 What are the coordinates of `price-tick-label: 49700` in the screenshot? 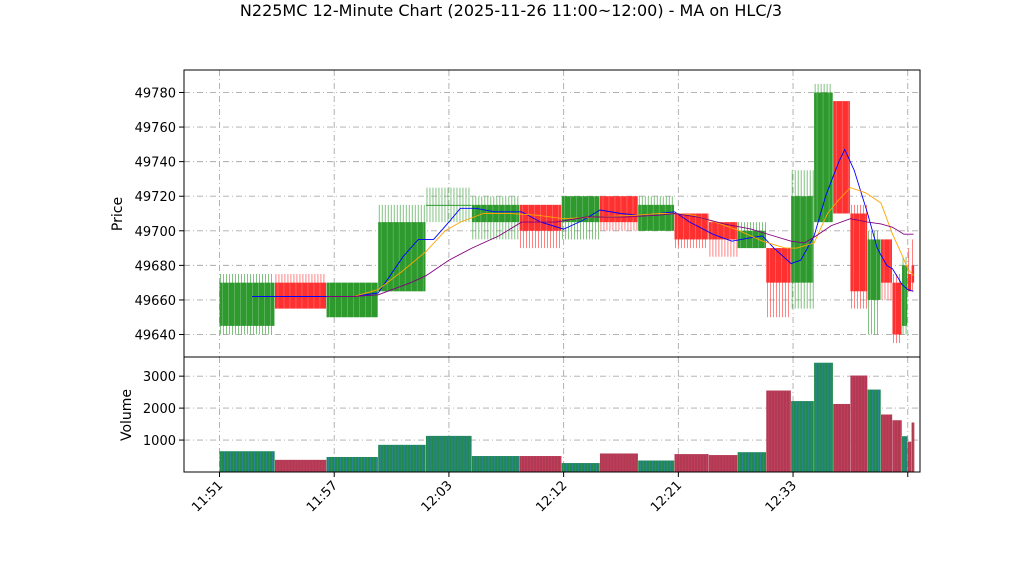 It's located at (155, 232).